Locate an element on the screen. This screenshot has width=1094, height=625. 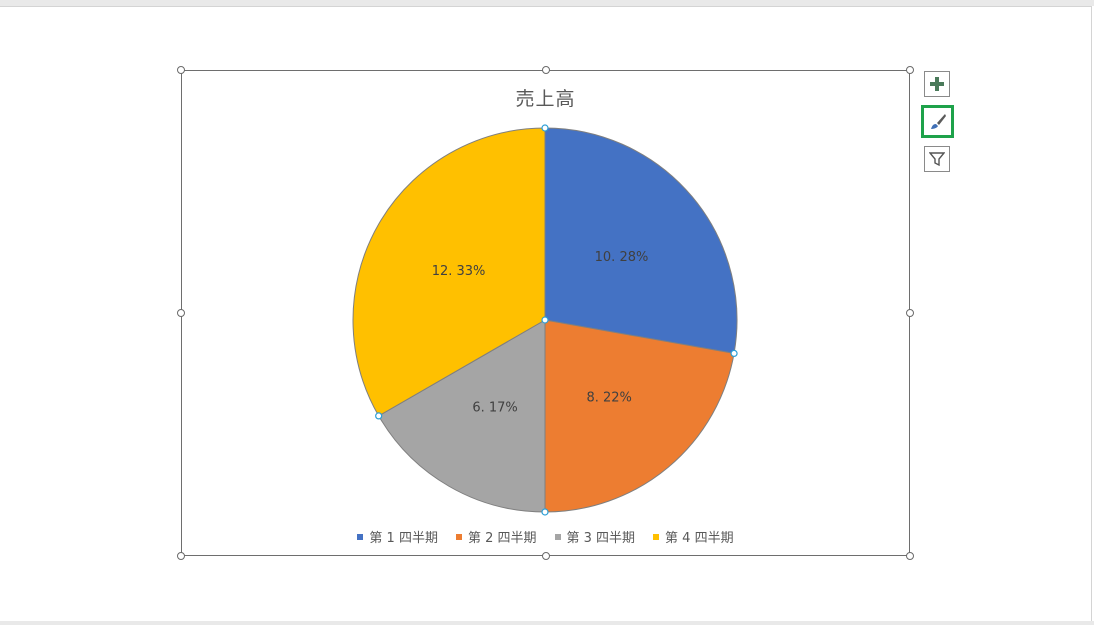
legend-item-2: 第 2 四半期 is located at coordinates (496, 536).